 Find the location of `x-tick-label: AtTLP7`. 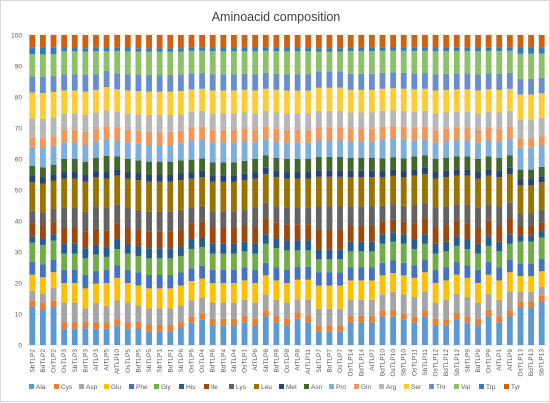

x-tick-label: AtTLP7 is located at coordinates (372, 360).